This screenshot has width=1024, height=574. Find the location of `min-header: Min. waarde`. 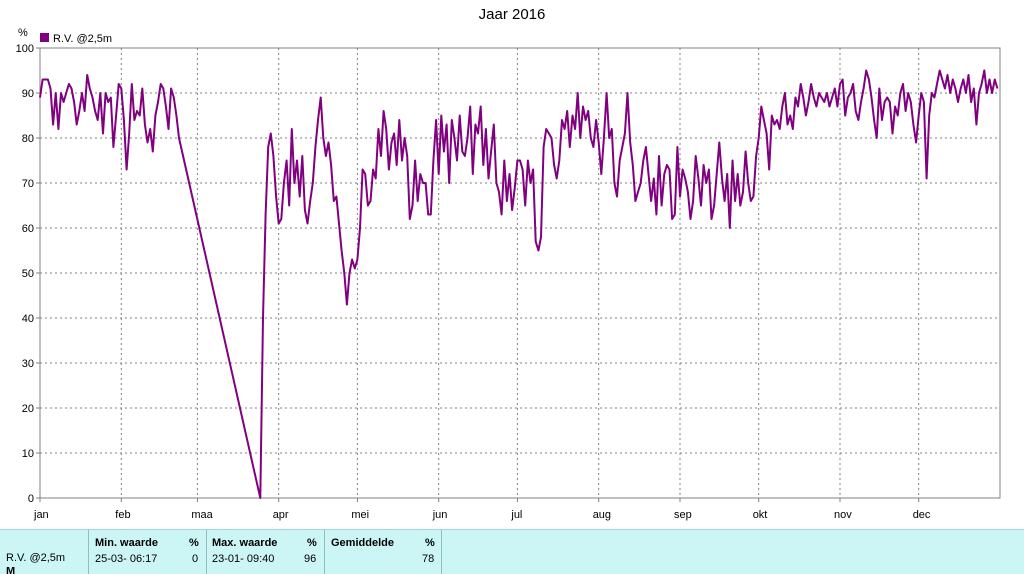

min-header: Min. waarde is located at coordinates (126, 543).